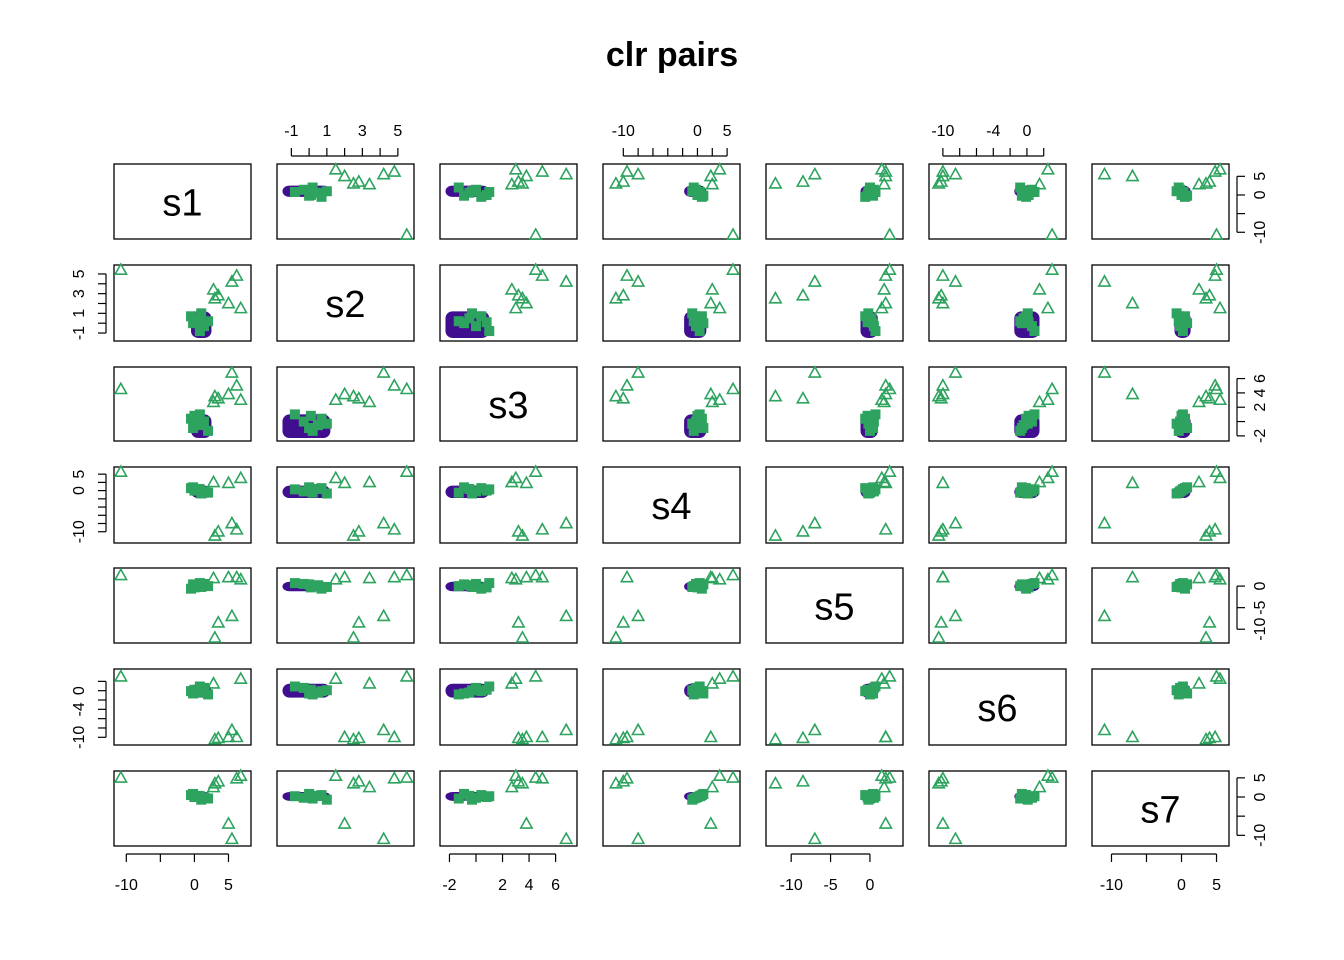 Image resolution: width=1344 pixels, height=960 pixels. I want to click on tick-label-bottom-6-0: -10, so click(1111, 885).